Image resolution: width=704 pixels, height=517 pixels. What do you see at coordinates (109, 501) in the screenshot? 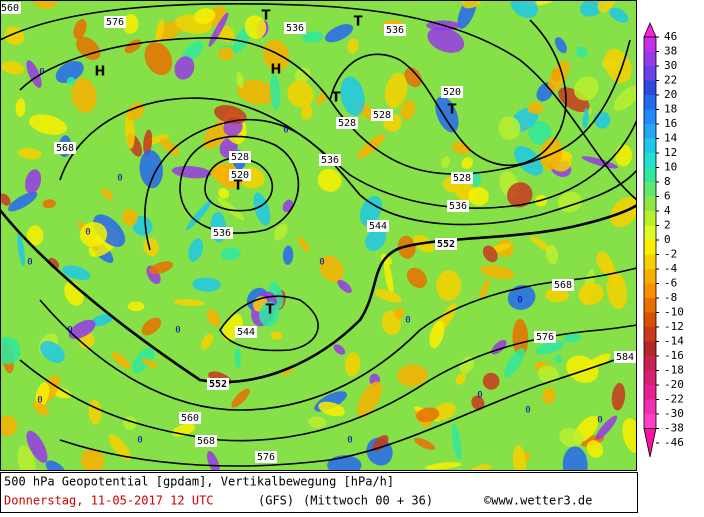
I see `footer-date: Donnerstag, 11-05-2017 12 UTC` at bounding box center [109, 501].